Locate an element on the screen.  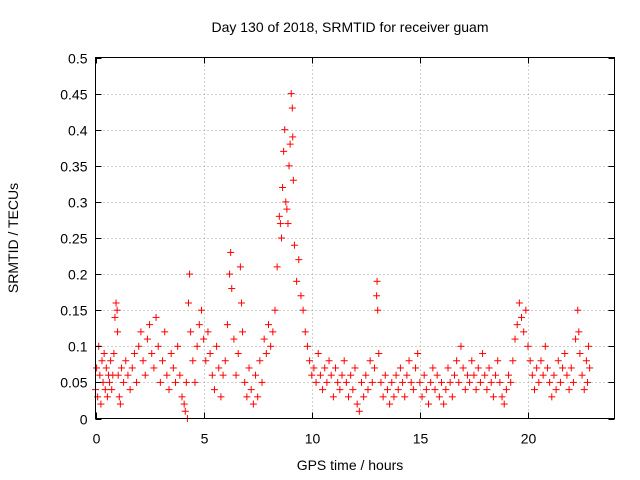
x-tick-label: 10 is located at coordinates (313, 439).